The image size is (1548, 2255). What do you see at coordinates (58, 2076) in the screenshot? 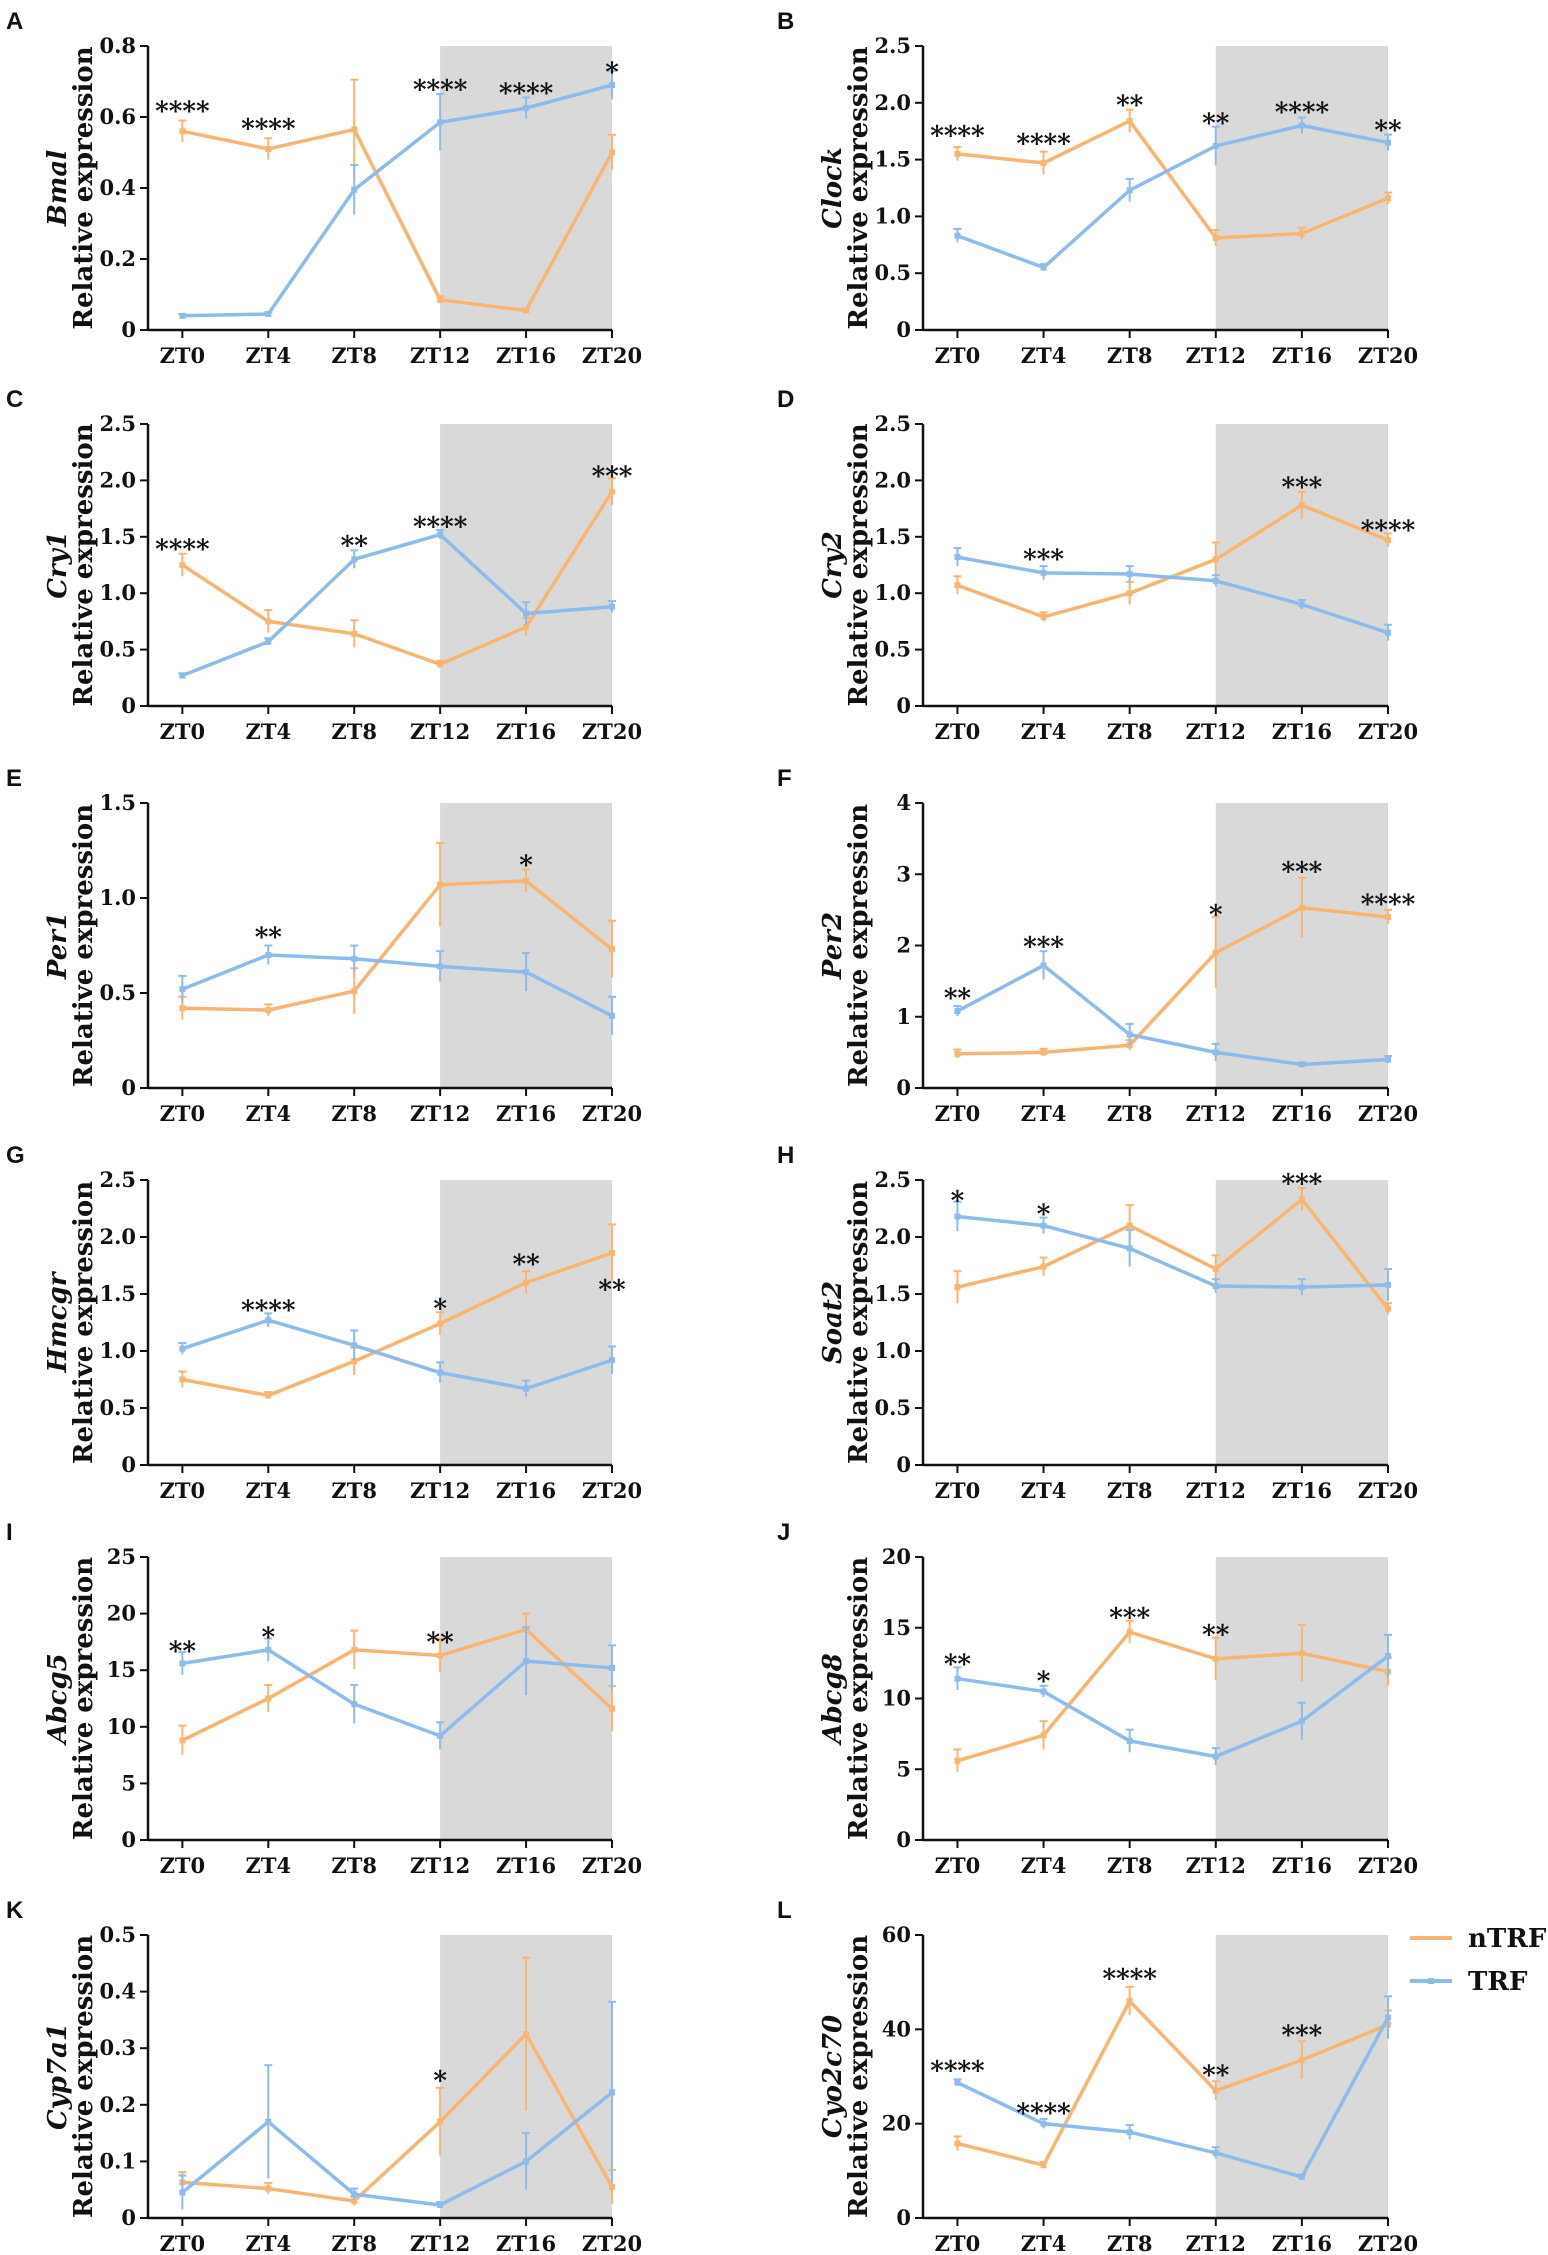
I see `y-axis-gene-label-k: Cyp7a1` at bounding box center [58, 2076].